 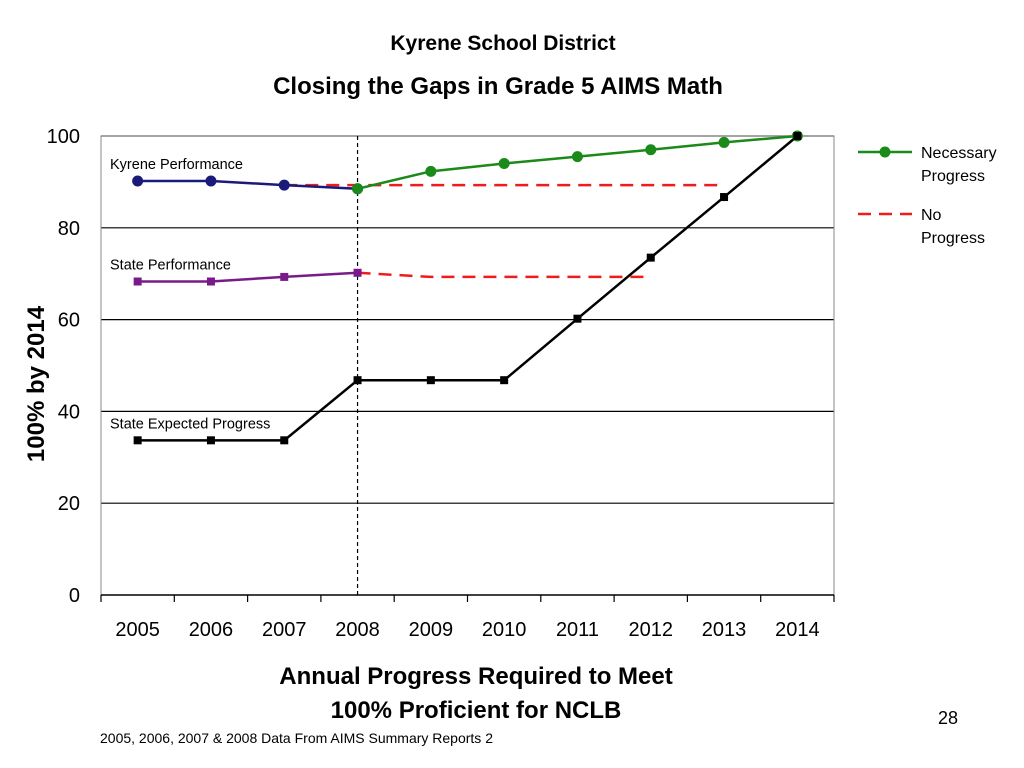 What do you see at coordinates (797, 630) in the screenshot?
I see `x-tick-label: 2014` at bounding box center [797, 630].